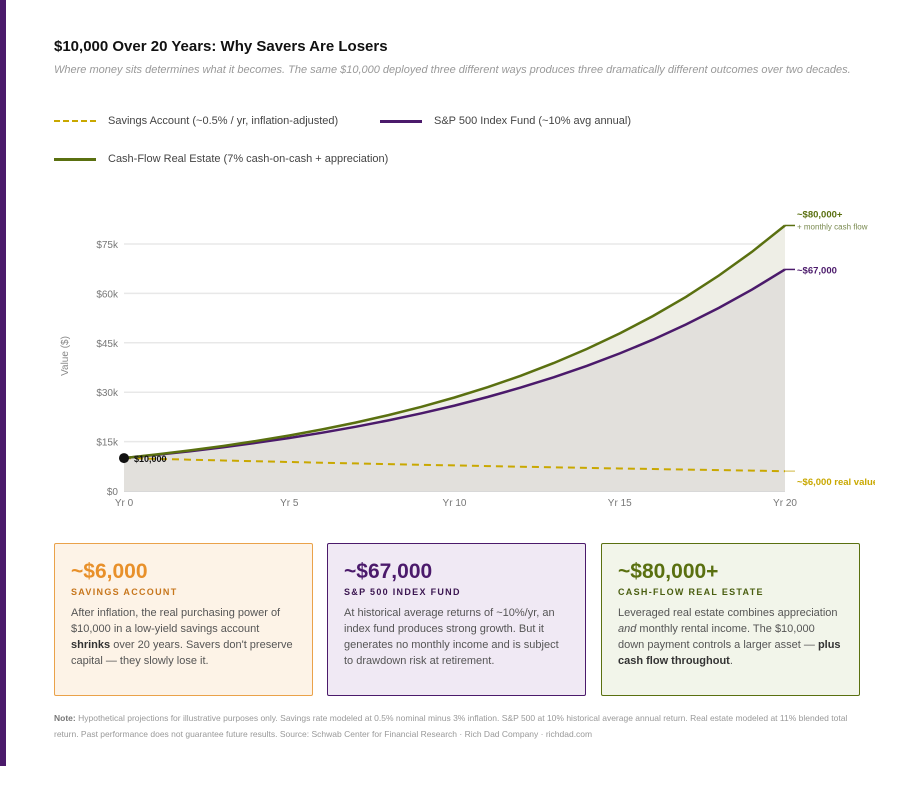 The image size is (900, 800). What do you see at coordinates (107, 294) in the screenshot?
I see `y-tick-label: $60k` at bounding box center [107, 294].